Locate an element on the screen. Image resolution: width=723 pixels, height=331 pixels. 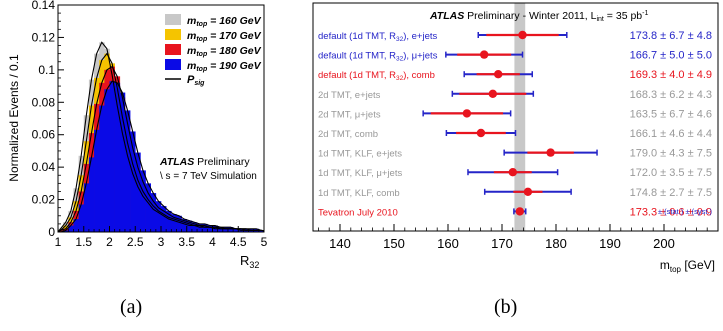
measurement-row-5: 2d TMT, comb 166.1 ± 4.6 ± 4.4 is located at coordinates (515, 134).